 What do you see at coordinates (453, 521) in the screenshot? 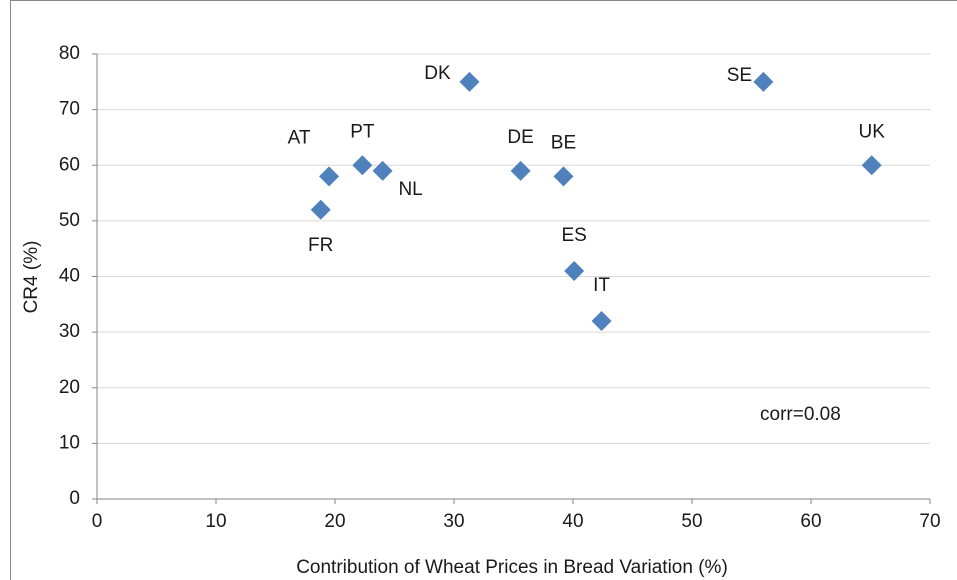
I see `x-tick-label: 30` at bounding box center [453, 521].